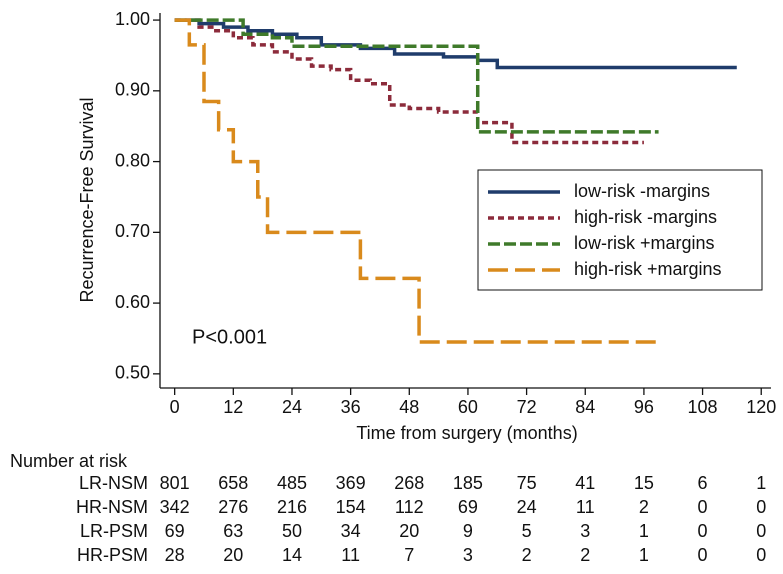 The image size is (783, 574). What do you see at coordinates (351, 531) in the screenshot?
I see `risk-count: 34` at bounding box center [351, 531].